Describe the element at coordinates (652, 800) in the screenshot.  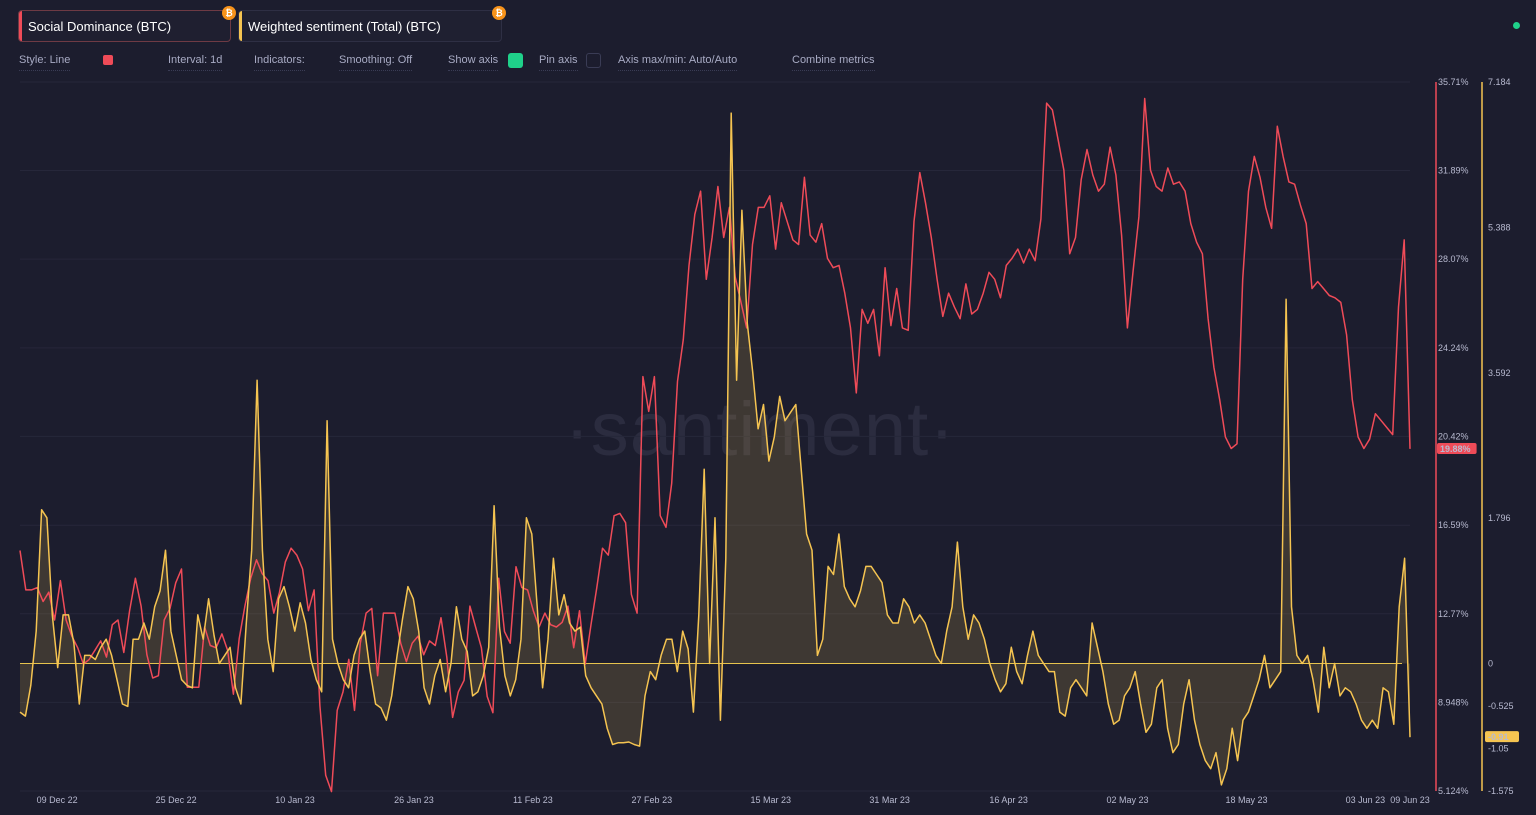
I see `x-axis-tick-label: 27 Feb 23` at that location.